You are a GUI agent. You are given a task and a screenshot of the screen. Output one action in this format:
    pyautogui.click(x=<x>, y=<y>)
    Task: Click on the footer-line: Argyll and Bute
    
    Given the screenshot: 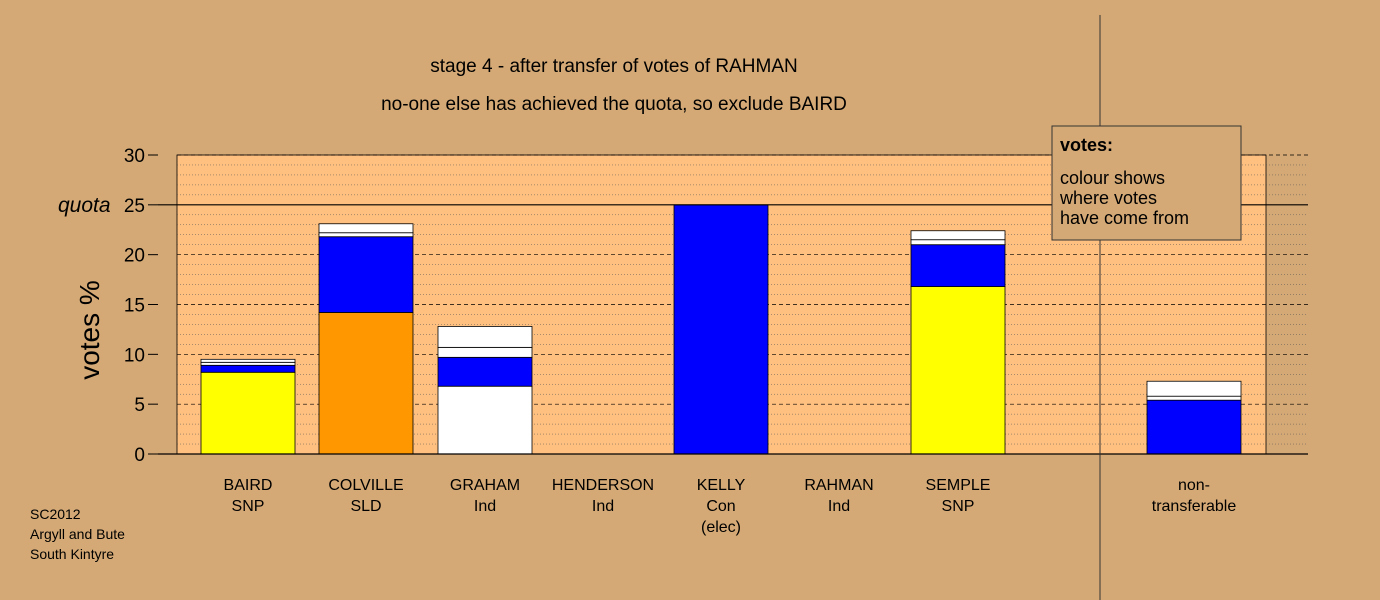 What is the action you would take?
    pyautogui.click(x=77, y=534)
    